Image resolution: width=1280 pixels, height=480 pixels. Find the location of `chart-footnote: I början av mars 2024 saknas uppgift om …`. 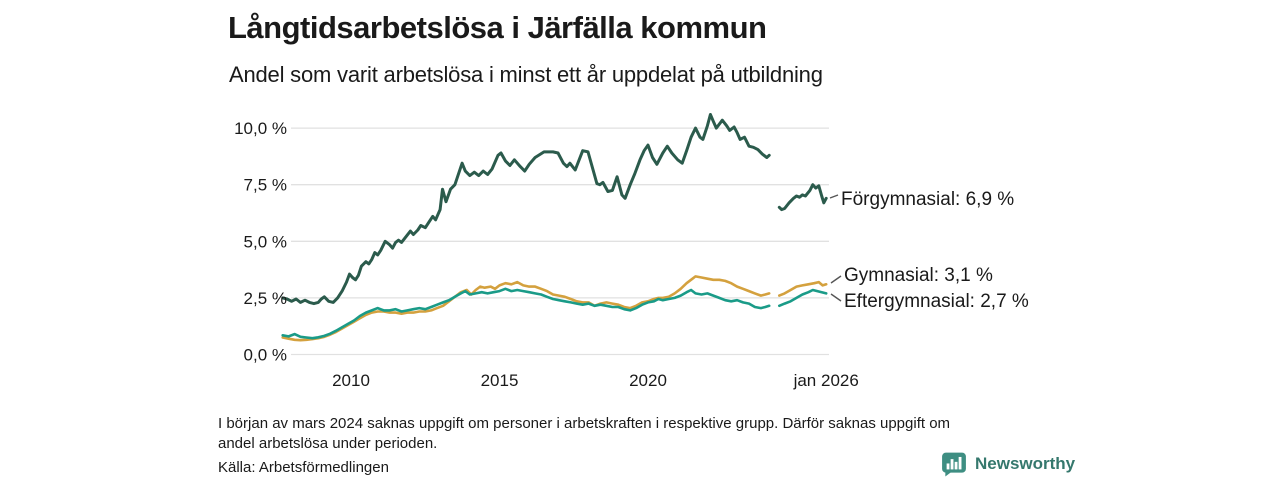

chart-footnote: I början av mars 2024 saknas uppgift om … is located at coordinates (668, 434).